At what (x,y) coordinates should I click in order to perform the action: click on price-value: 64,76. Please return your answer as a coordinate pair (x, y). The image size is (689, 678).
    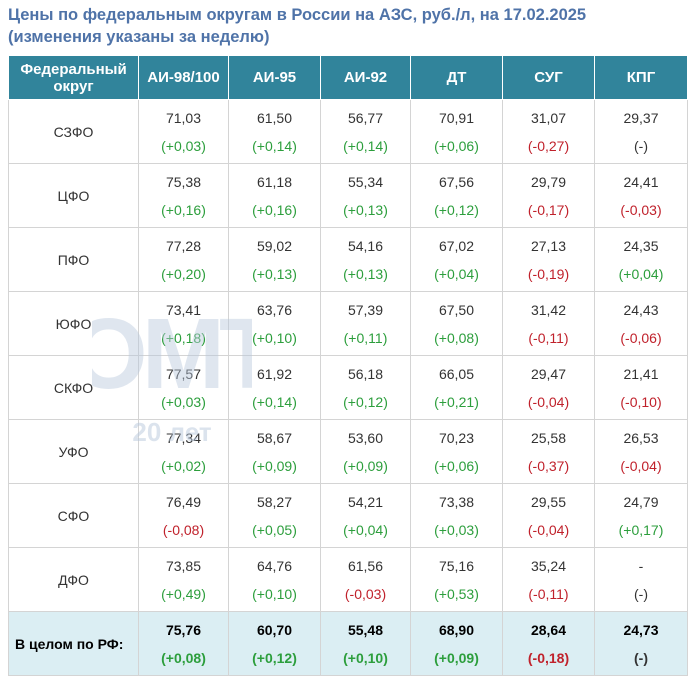
    Looking at the image, I should click on (274, 565).